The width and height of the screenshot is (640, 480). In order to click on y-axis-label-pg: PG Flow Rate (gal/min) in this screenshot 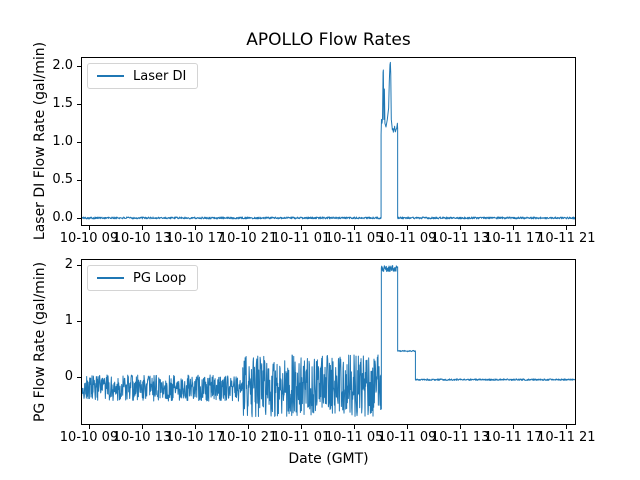, I will do `click(40, 342)`.